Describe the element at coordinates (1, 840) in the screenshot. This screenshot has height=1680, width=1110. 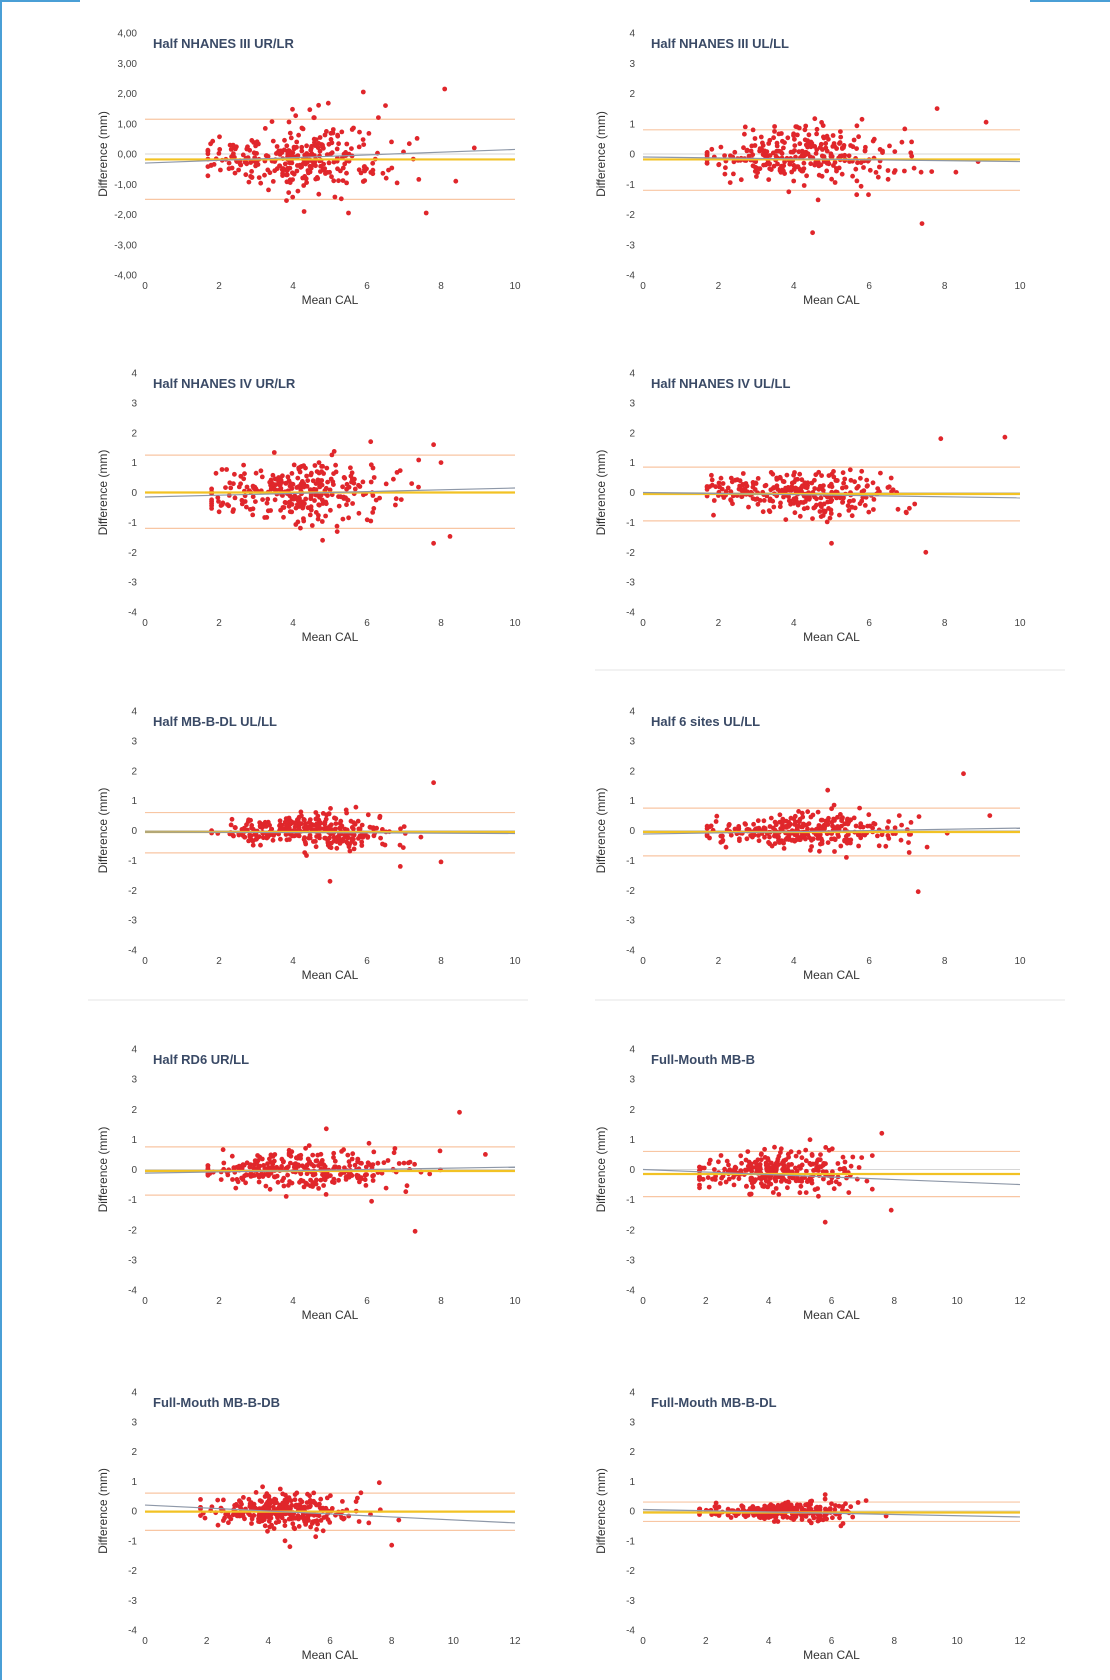
I see `frame-left-line` at that location.